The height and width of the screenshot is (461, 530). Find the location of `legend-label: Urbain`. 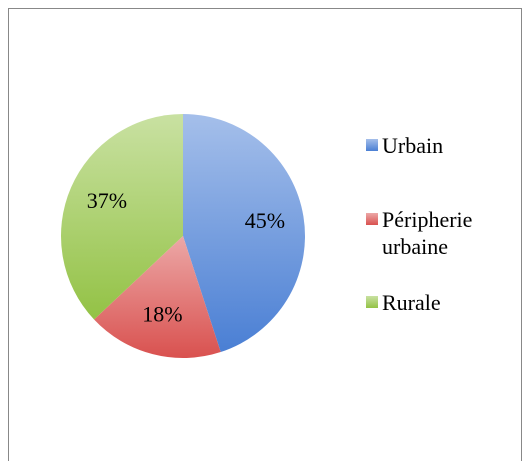

legend-label: Urbain is located at coordinates (413, 145).